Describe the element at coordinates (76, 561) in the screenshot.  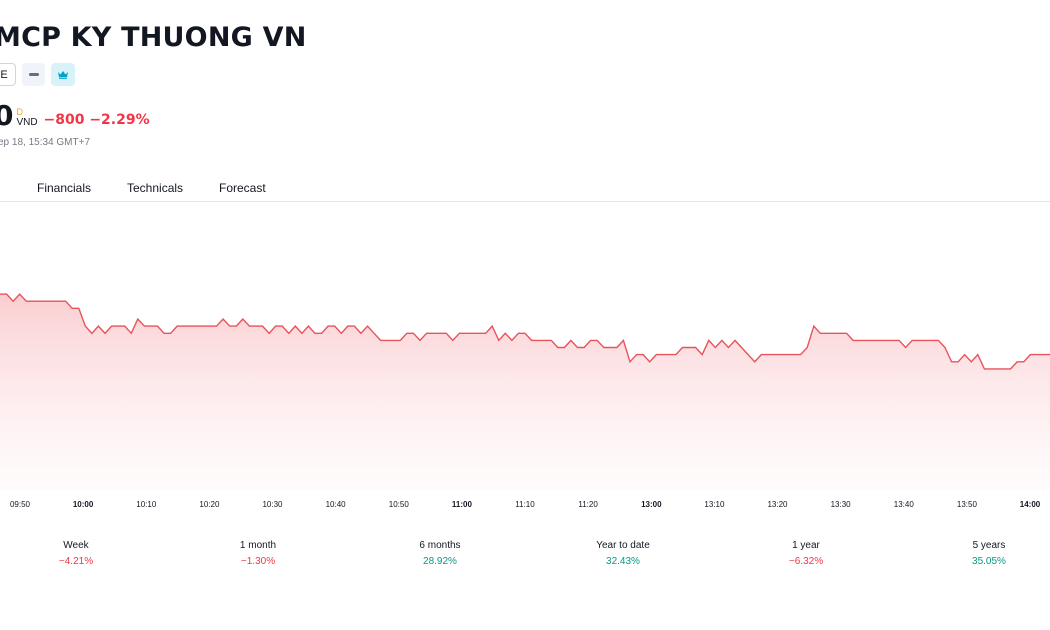
I see `performance-value: −4.21%` at that location.